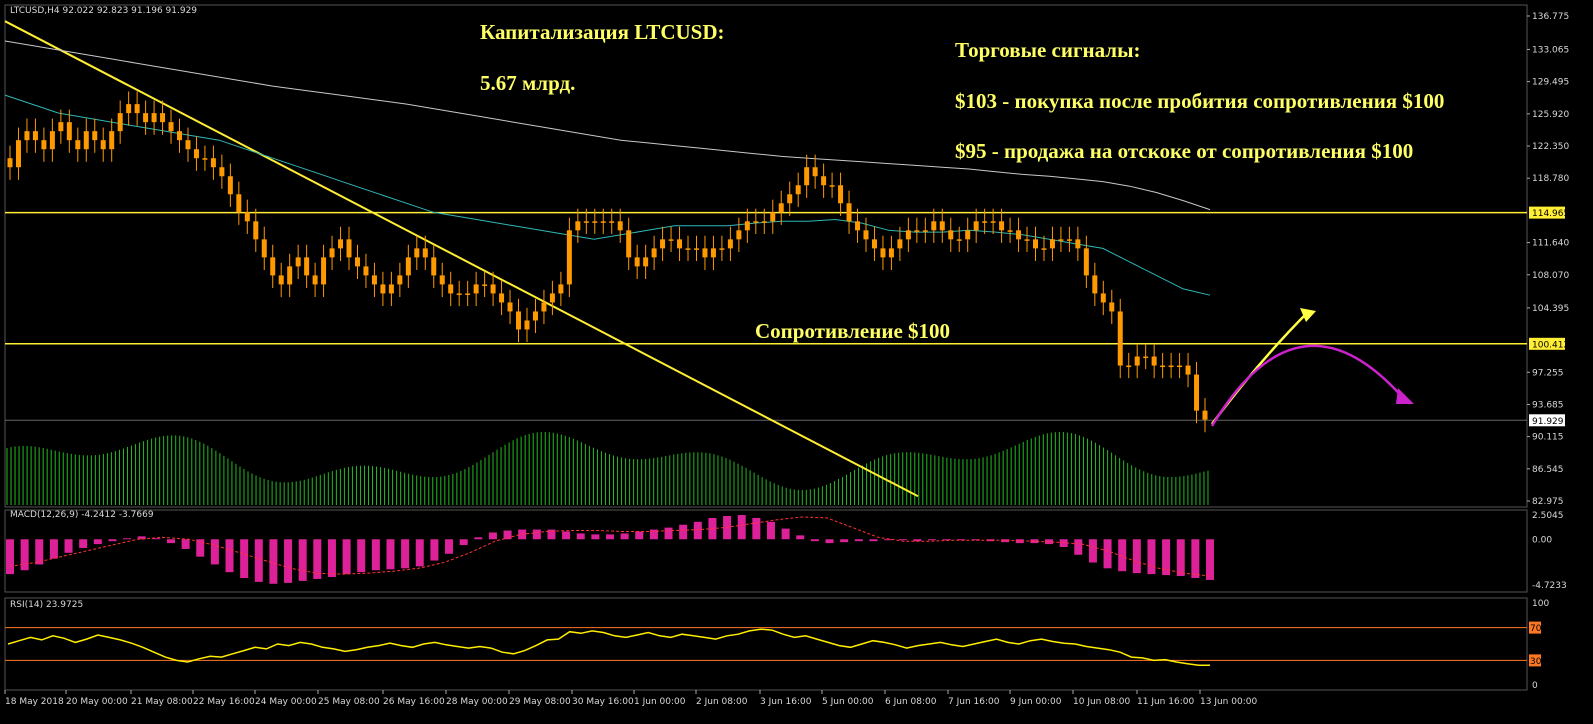  I want to click on price-tick-label: 111.640, so click(1550, 244).